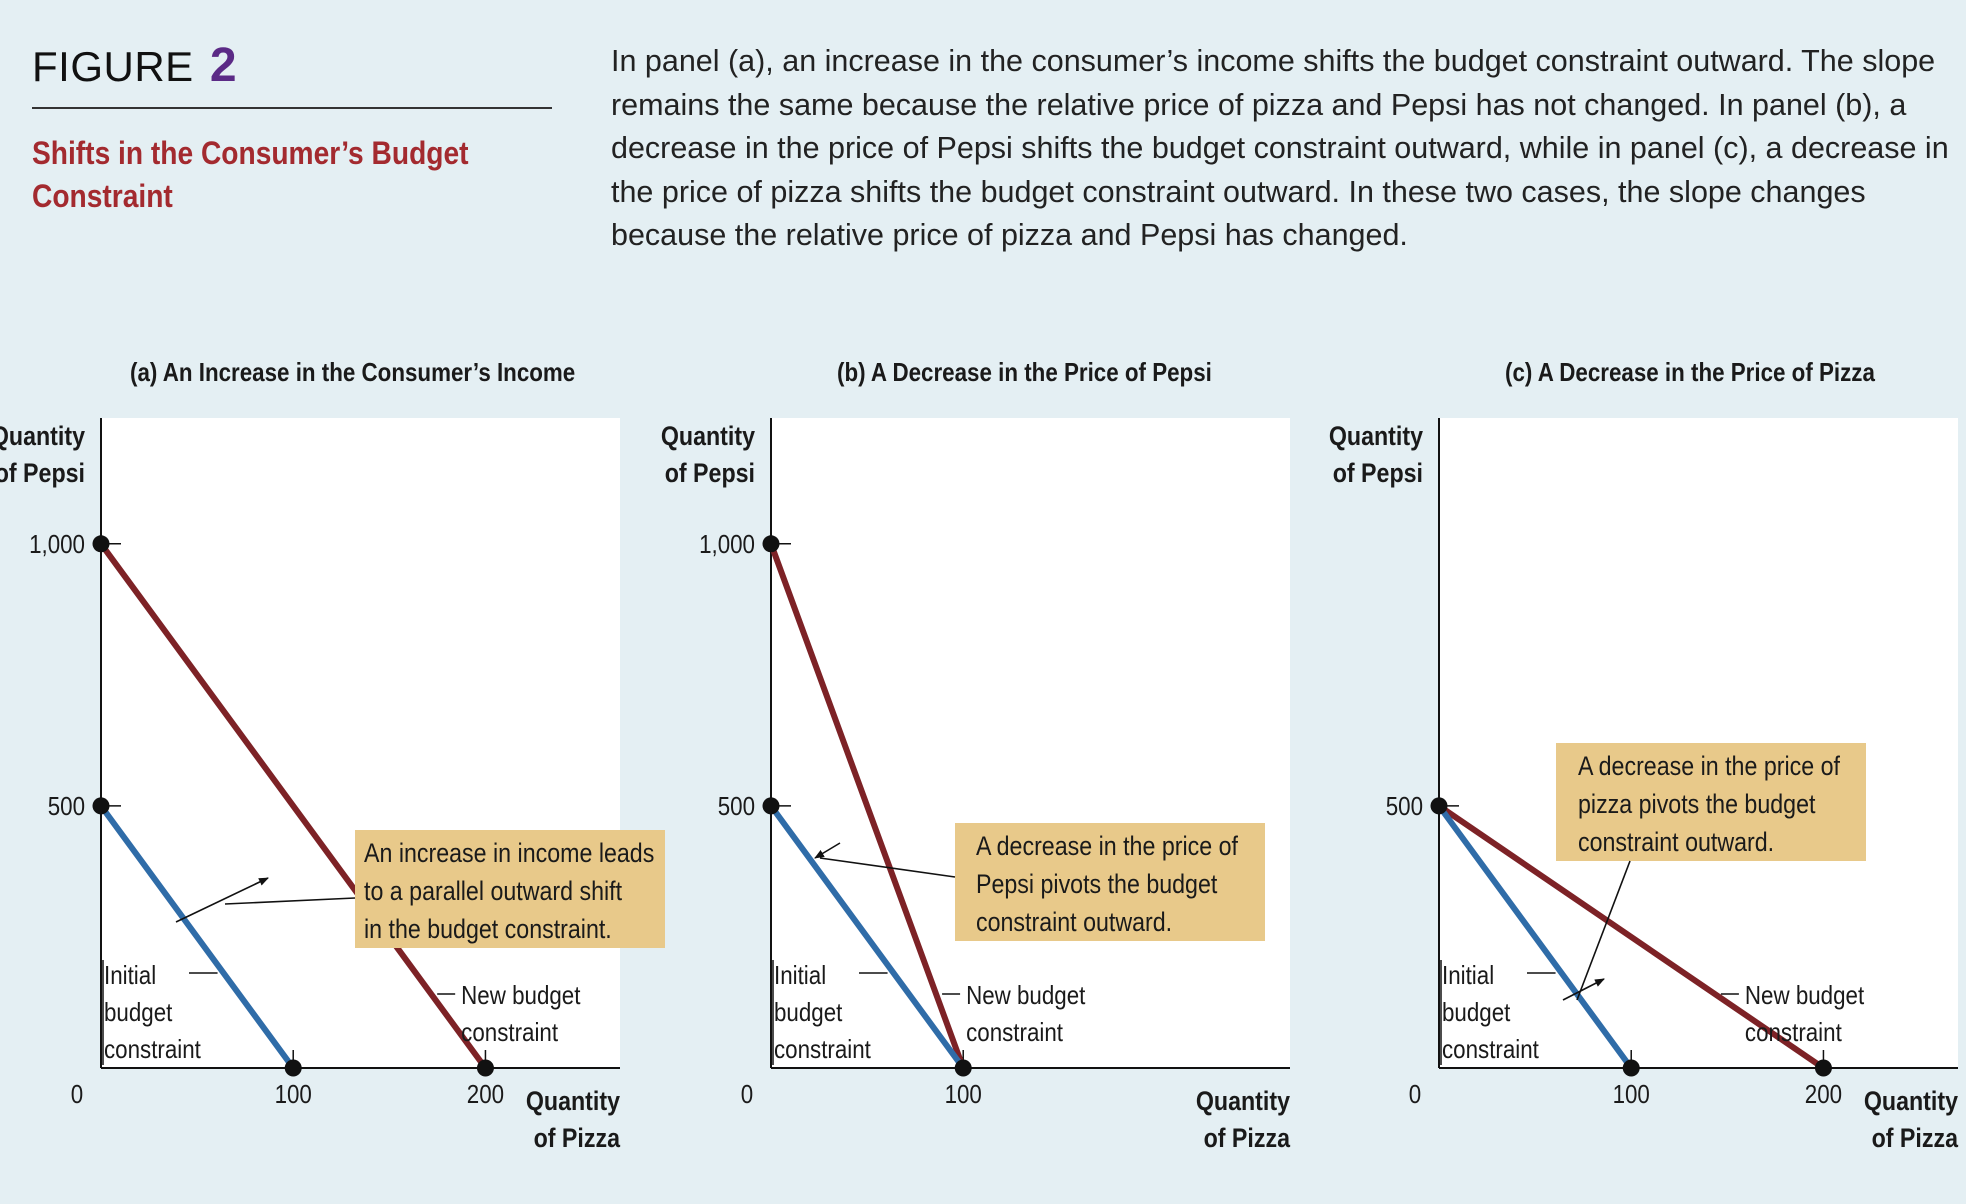 The width and height of the screenshot is (1966, 1204). What do you see at coordinates (1024, 372) in the screenshot?
I see `panel-b-title: (b) A Decrease in the Price of Pepsi` at bounding box center [1024, 372].